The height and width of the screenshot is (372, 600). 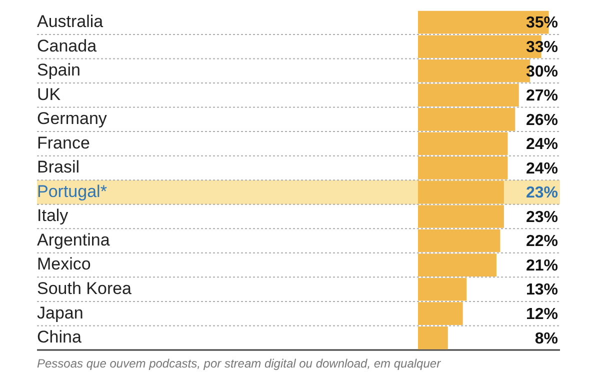 I want to click on y-tick-label: Mexico, so click(x=64, y=264).